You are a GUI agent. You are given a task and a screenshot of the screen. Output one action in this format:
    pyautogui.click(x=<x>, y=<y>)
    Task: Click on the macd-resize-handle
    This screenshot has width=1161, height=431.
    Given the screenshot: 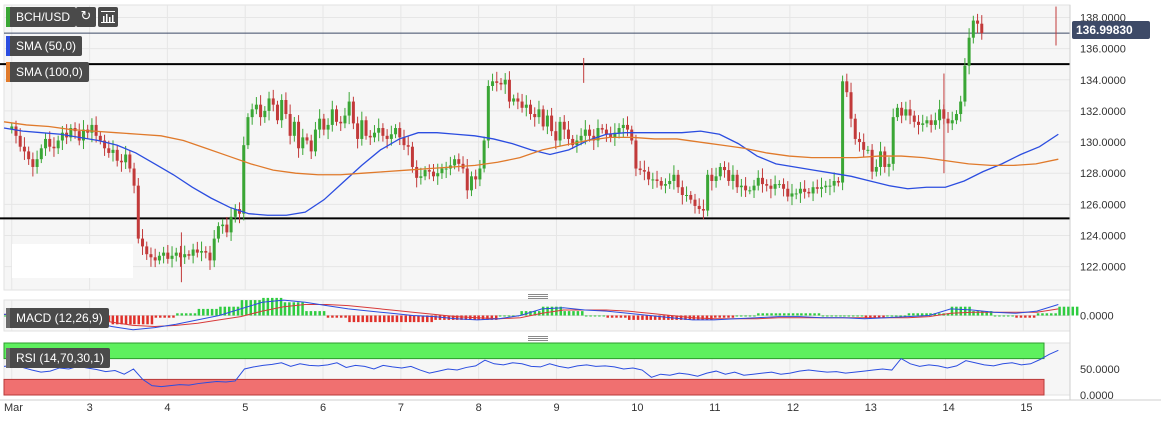 What is the action you would take?
    pyautogui.click(x=538, y=297)
    